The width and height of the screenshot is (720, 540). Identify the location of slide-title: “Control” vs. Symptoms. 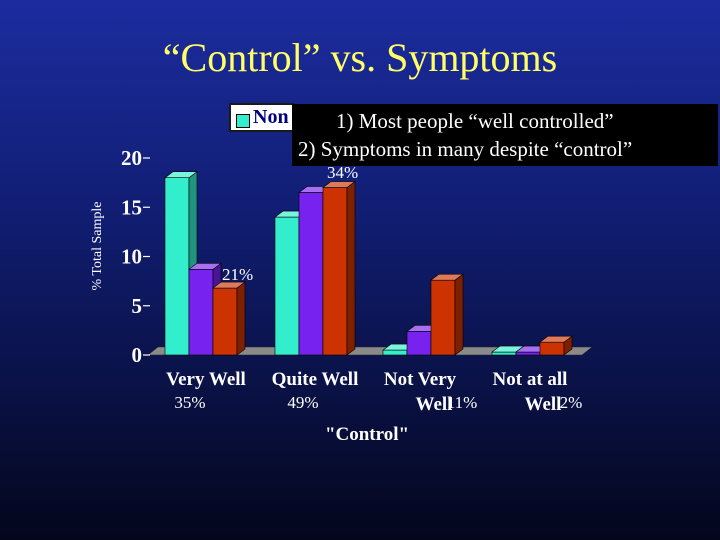
(360, 57).